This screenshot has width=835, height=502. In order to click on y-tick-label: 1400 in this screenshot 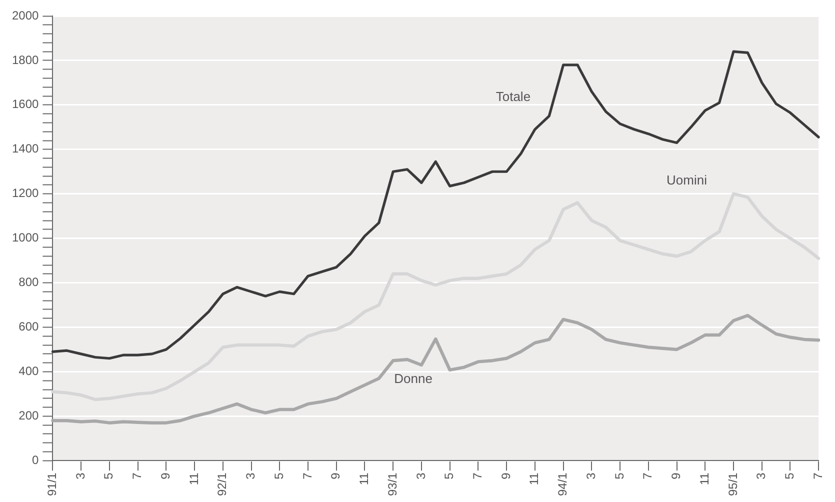, I will do `click(26, 149)`.